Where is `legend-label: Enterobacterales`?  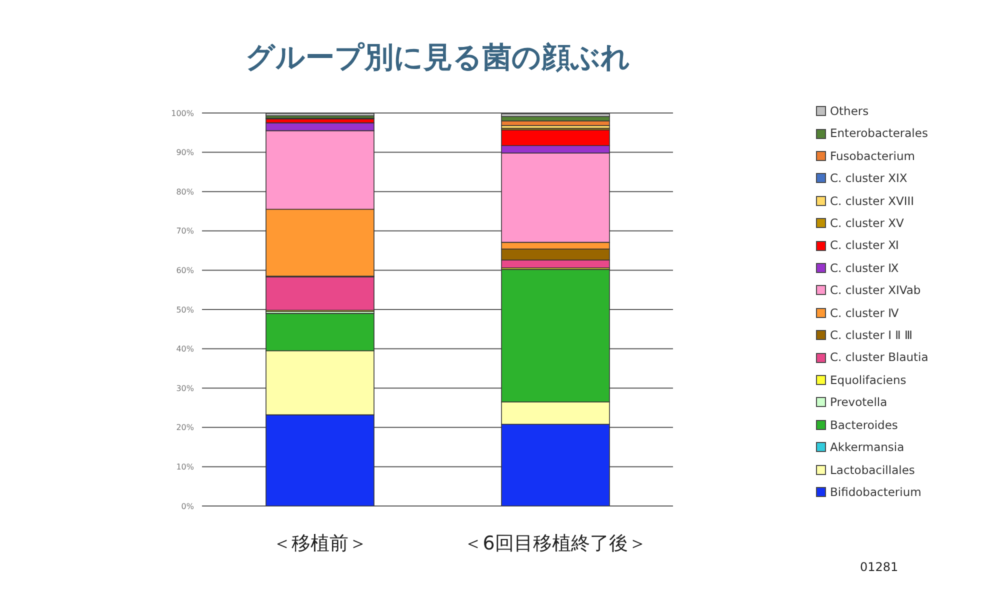 legend-label: Enterobacterales is located at coordinates (879, 133).